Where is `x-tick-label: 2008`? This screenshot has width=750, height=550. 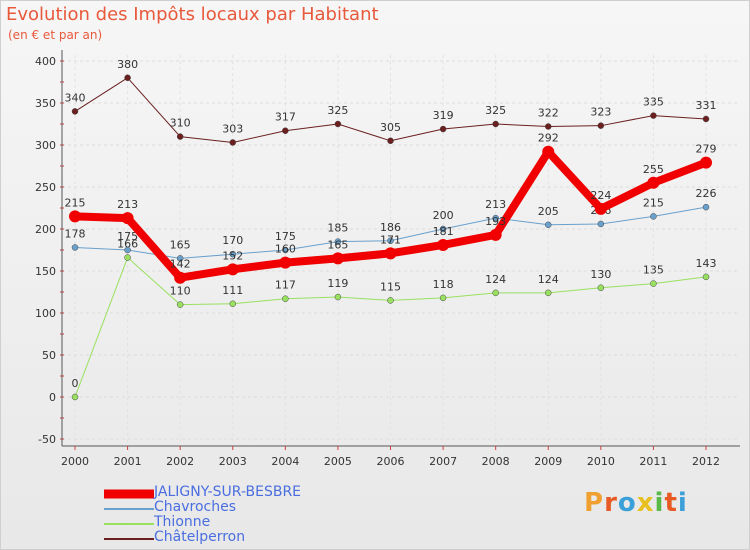 x-tick-label: 2008 is located at coordinates (496, 461).